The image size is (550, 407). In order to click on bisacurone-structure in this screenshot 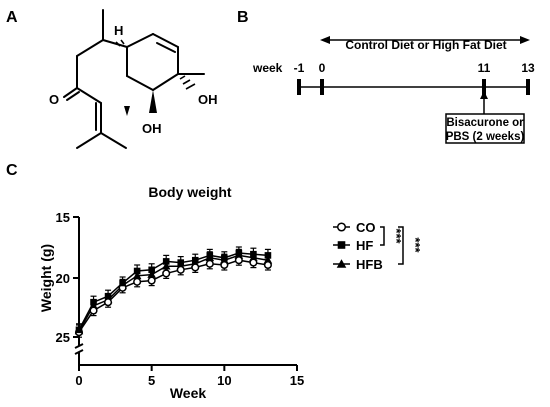, I will do `click(134, 79)`.